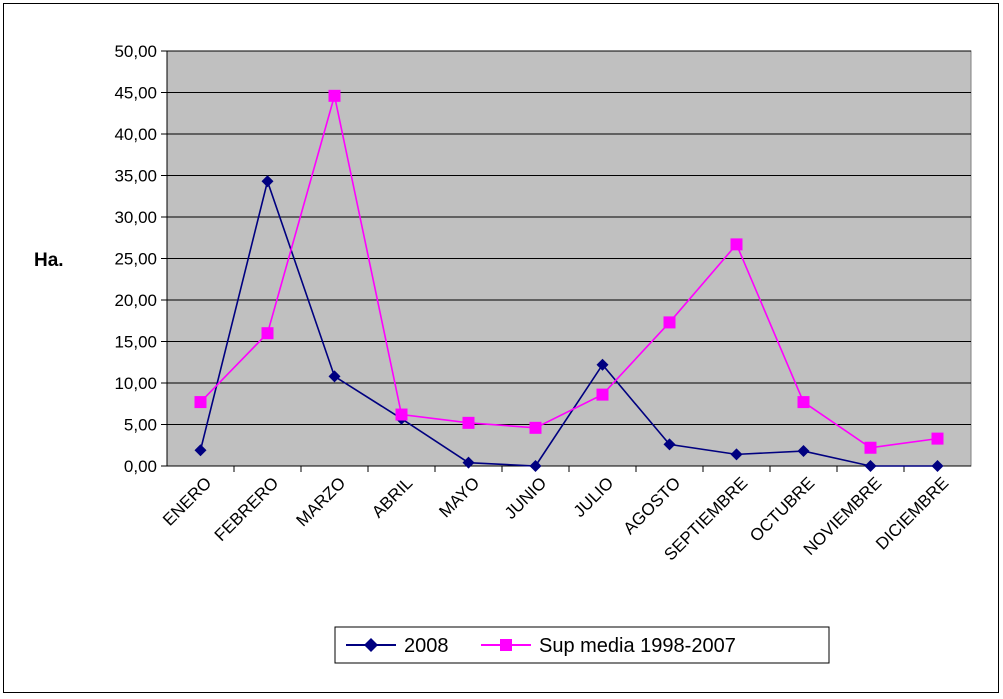 This screenshot has width=1003, height=699. I want to click on legend-marker-2008, so click(371, 645).